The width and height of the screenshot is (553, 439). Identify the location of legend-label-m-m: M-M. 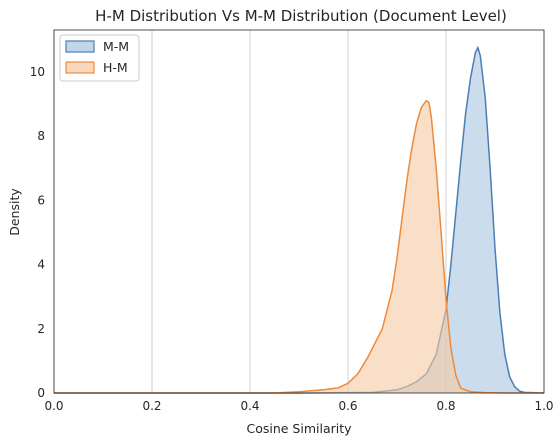
(116, 46).